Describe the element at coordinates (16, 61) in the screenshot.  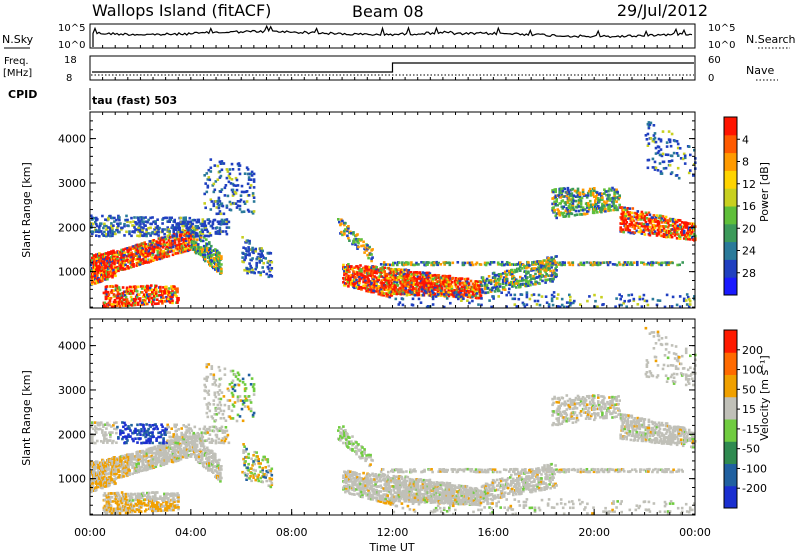
I see `freq-label: Freq.` at that location.